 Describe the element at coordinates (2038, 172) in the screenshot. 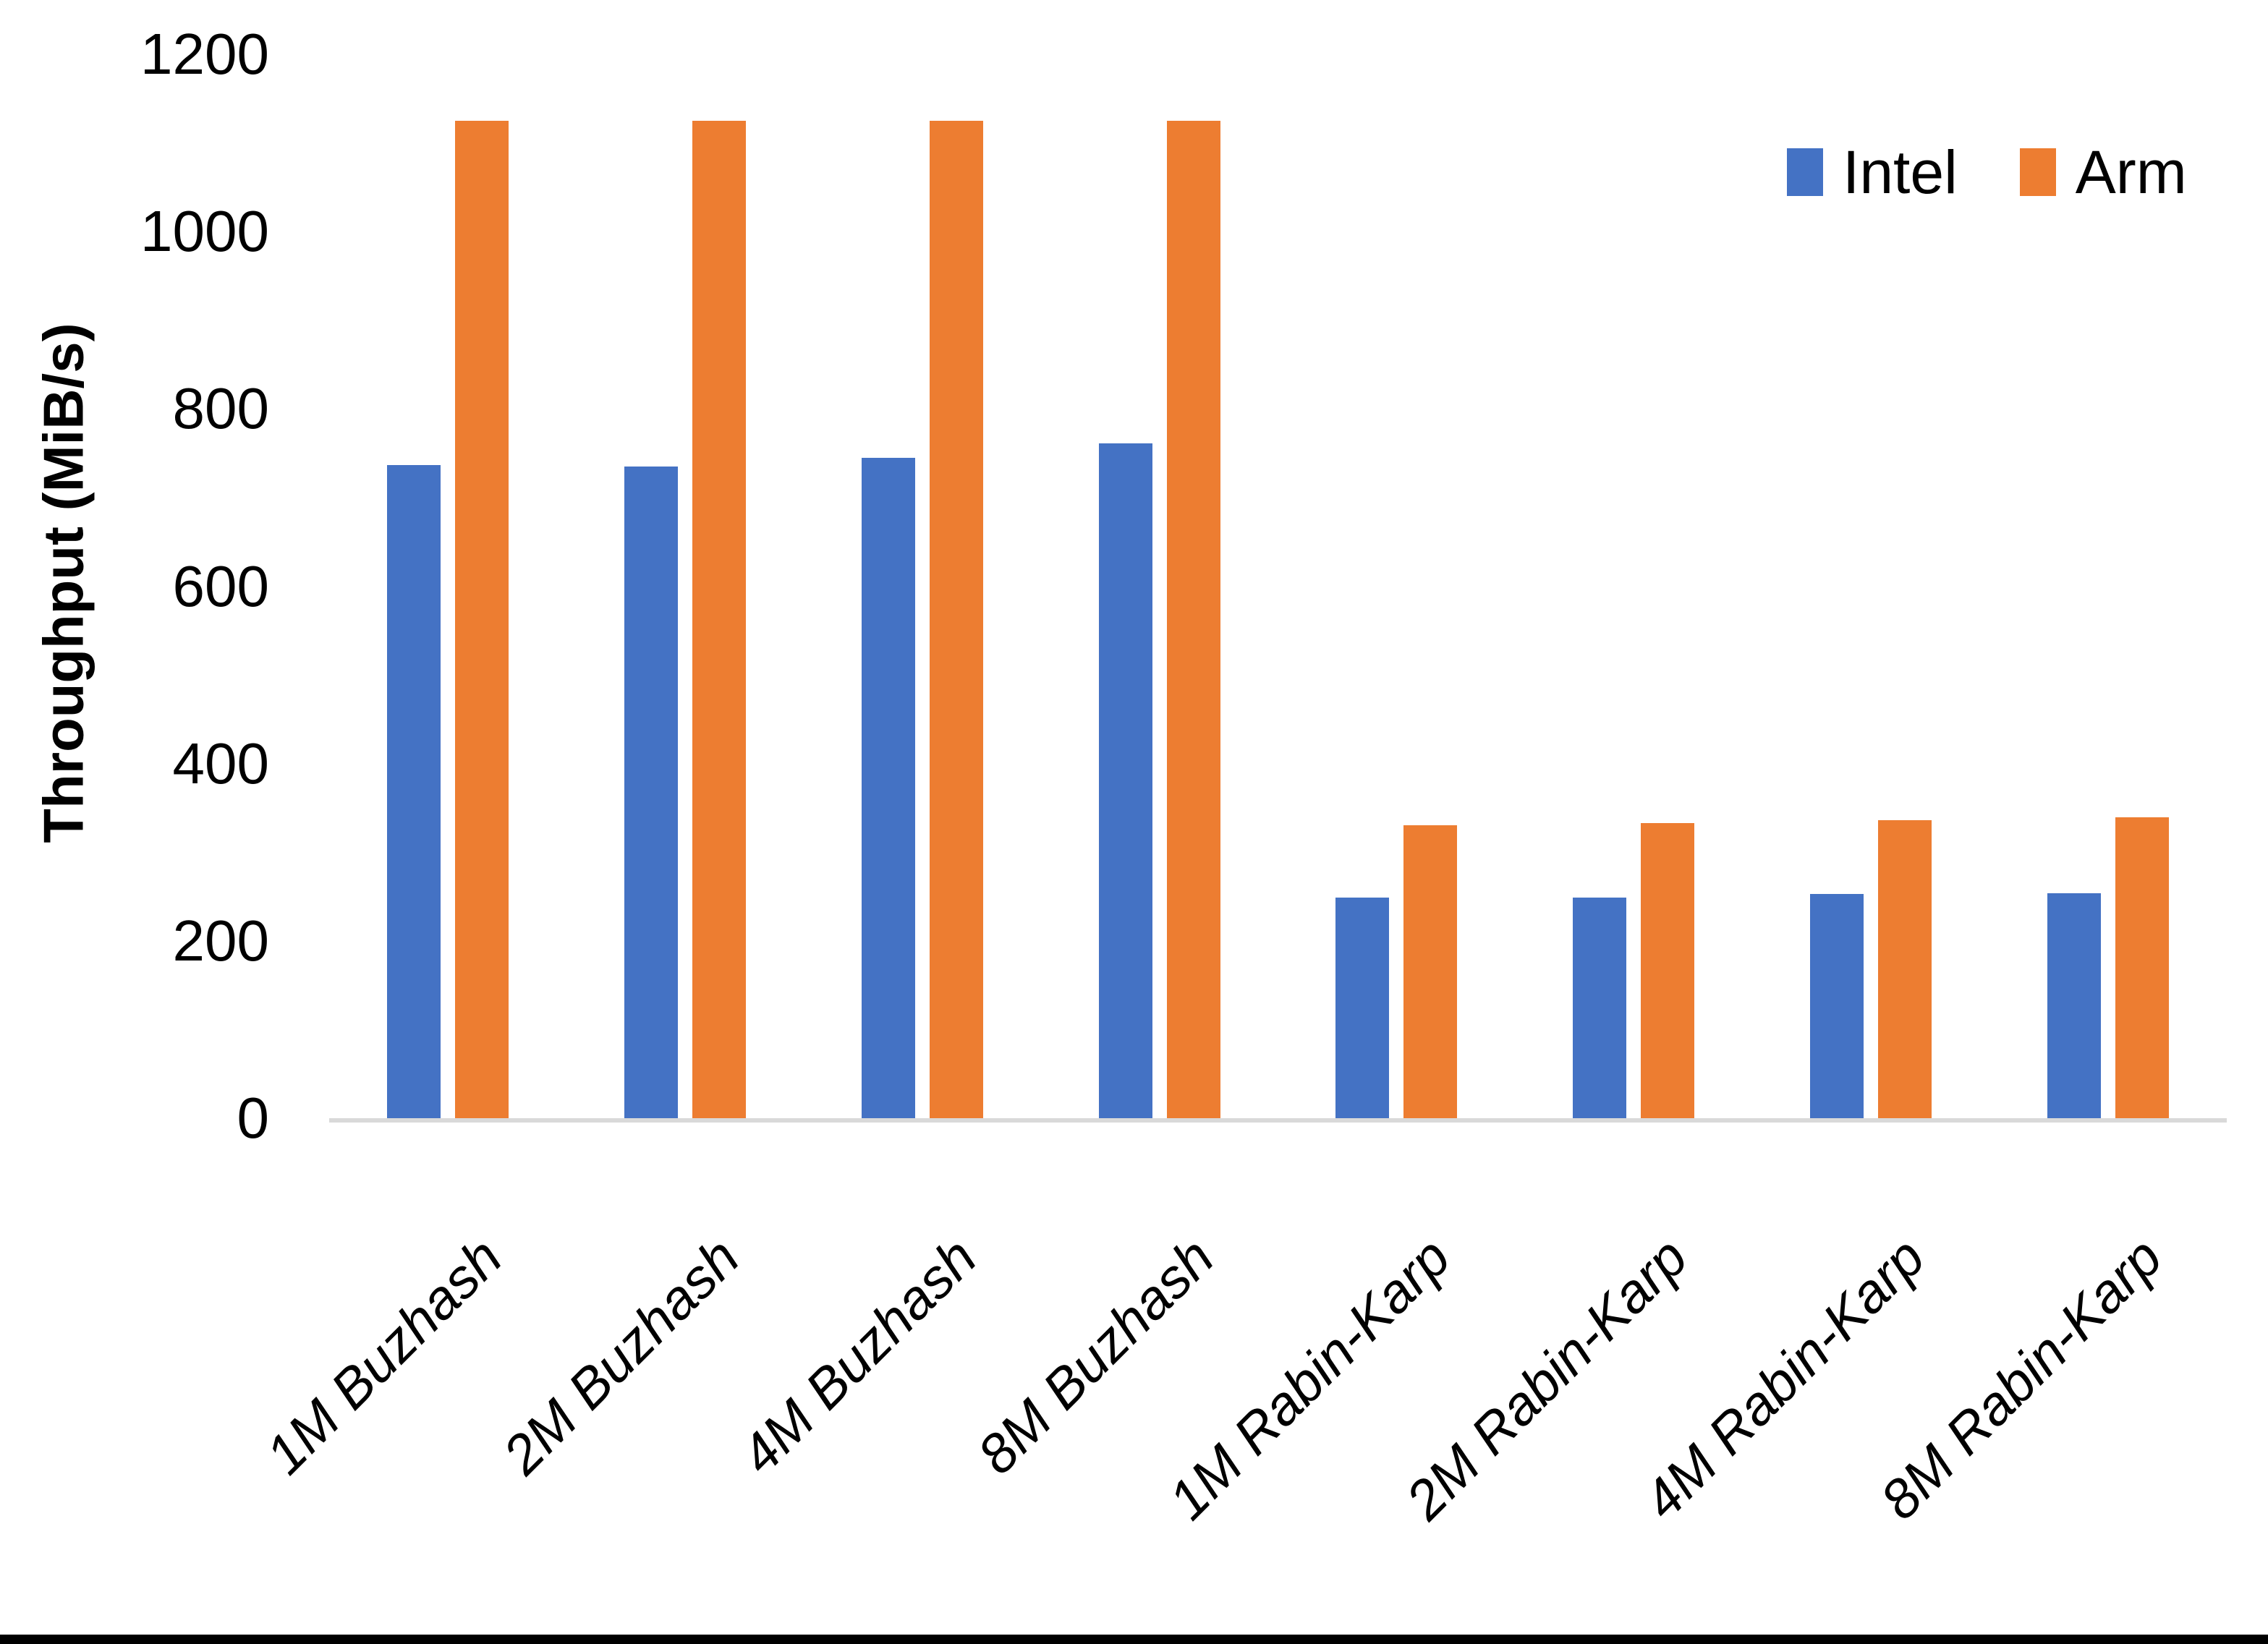

I see `legend-swatch-arm` at that location.